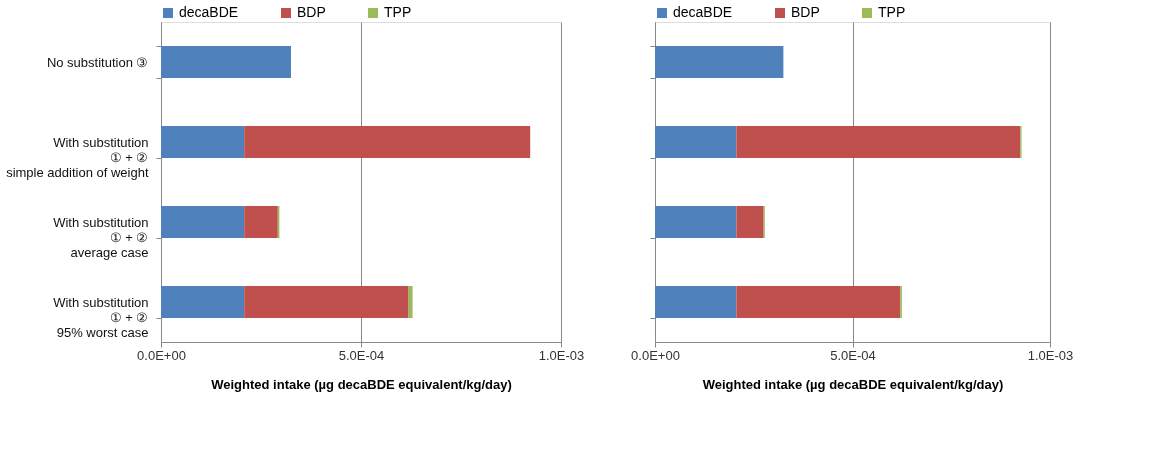  What do you see at coordinates (77, 157) in the screenshot?
I see `y-tick-label: With substitution ① + ② simple addition of weight` at bounding box center [77, 157].